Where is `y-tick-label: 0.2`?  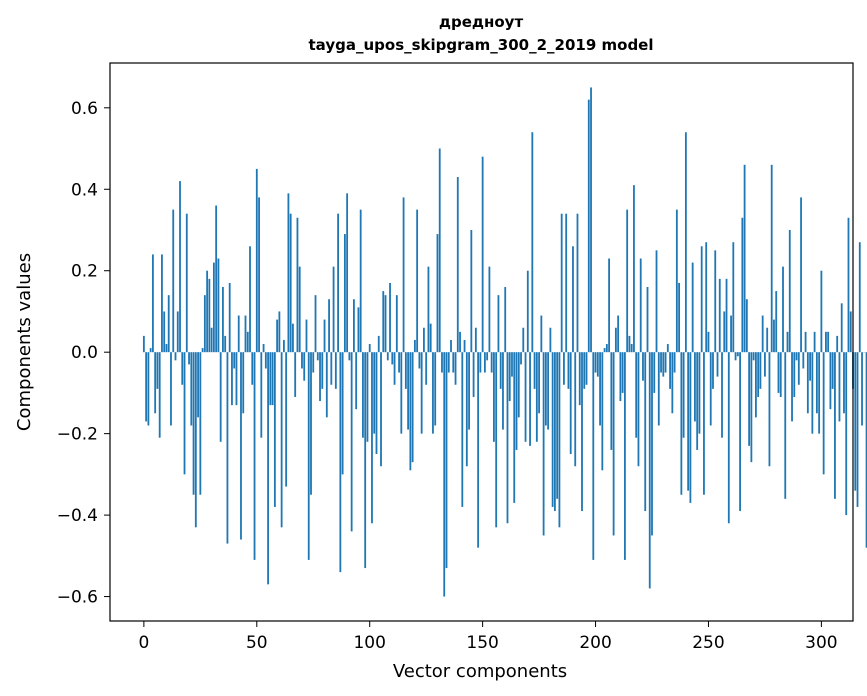
y-tick-label: 0.2 is located at coordinates (84, 272).